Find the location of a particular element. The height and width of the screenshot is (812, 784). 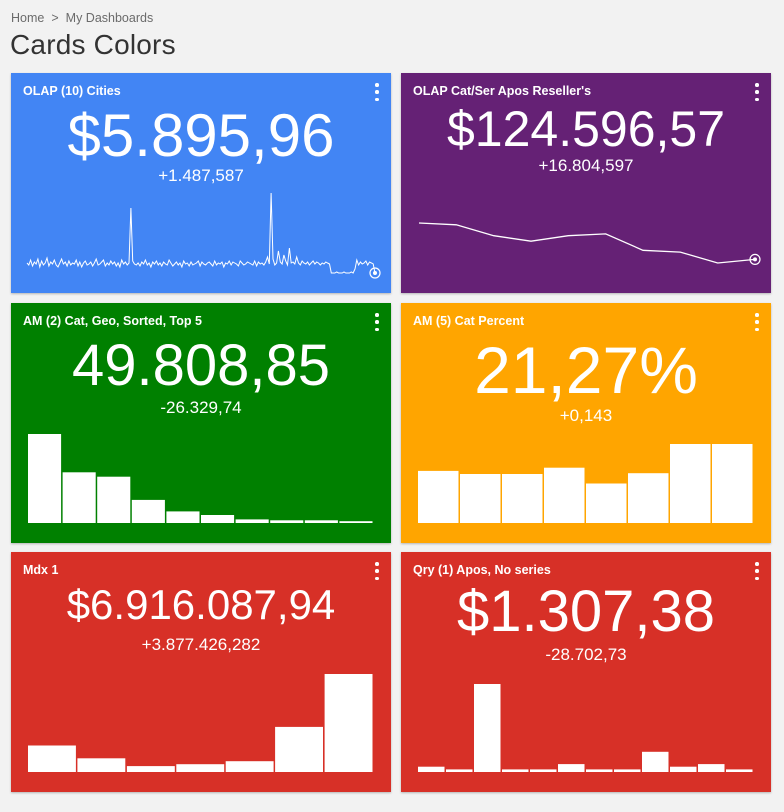

card-title: OLAP Cat/Ser Apos Reseller's is located at coordinates (502, 91).